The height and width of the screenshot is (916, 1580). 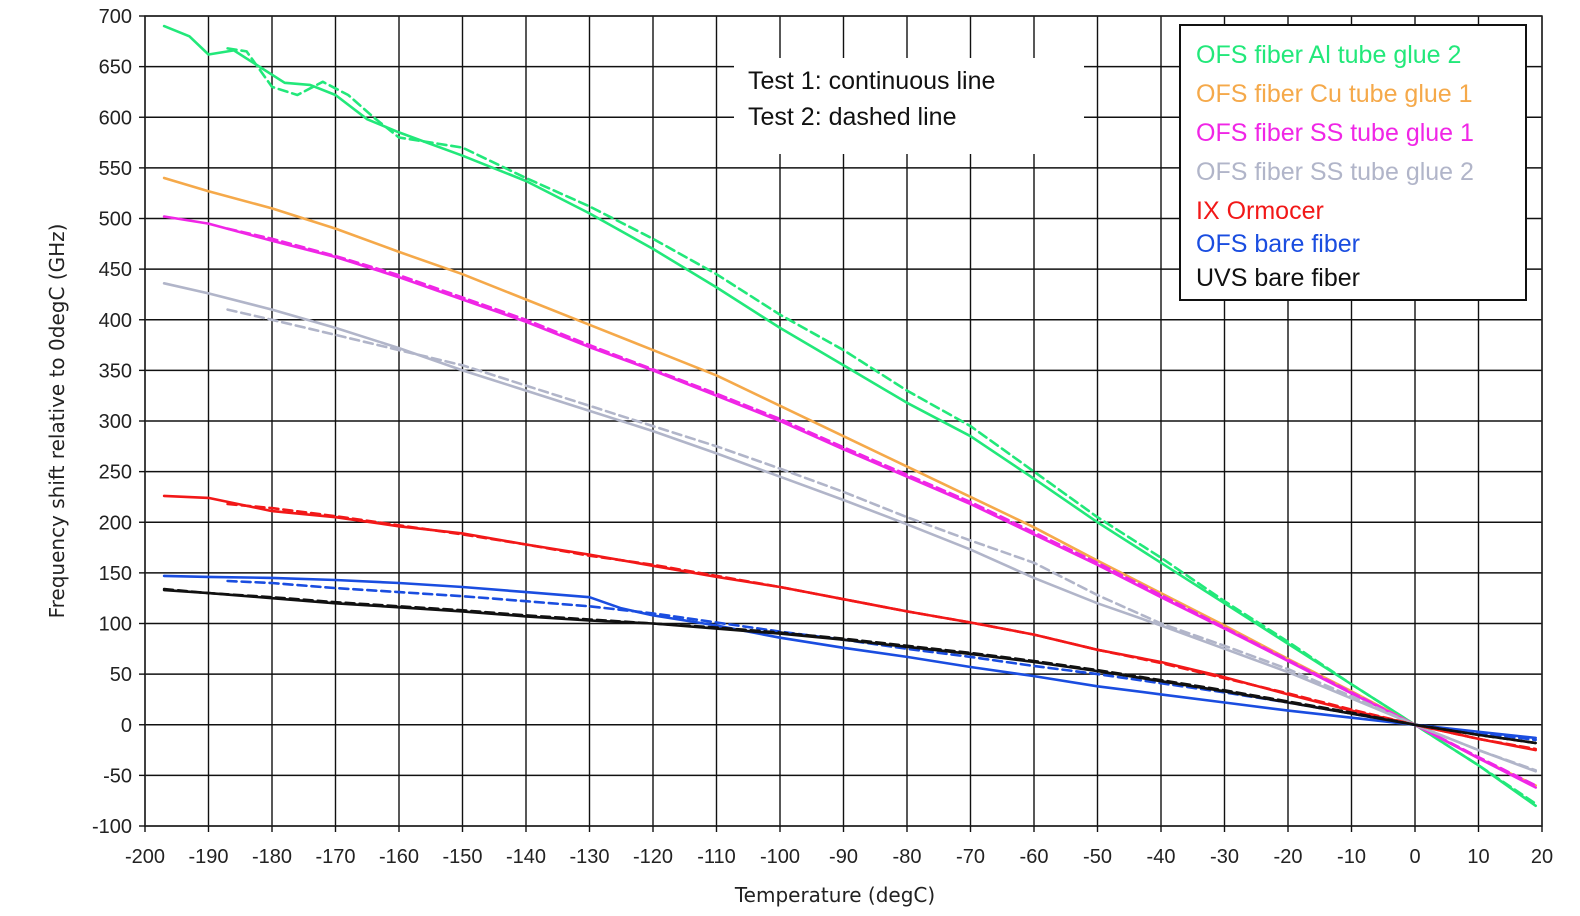 I want to click on legend-entry: OFS bare fiber, so click(x=1278, y=244).